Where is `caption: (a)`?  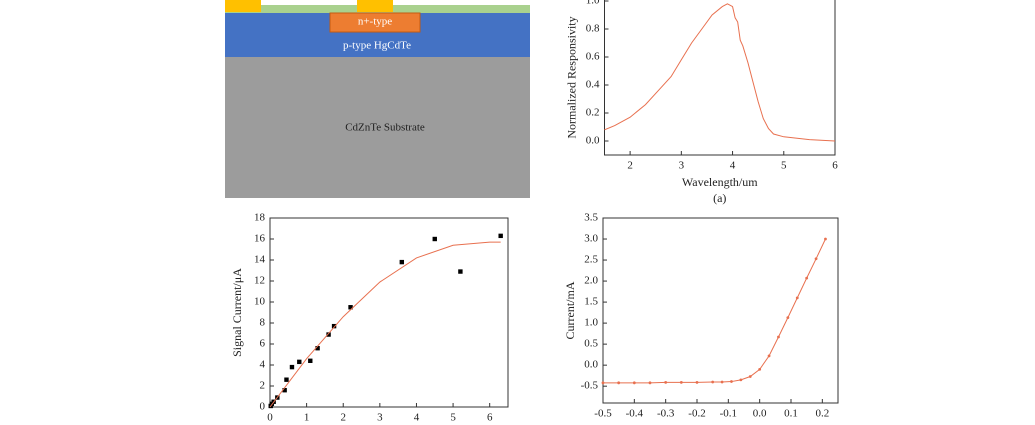 caption: (a) is located at coordinates (719, 198).